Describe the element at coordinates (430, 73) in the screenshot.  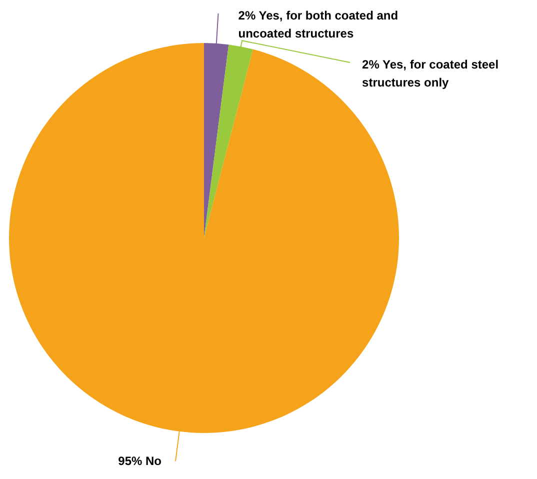
I see `slice-label: 2% Yes, for coated steel structures only` at that location.